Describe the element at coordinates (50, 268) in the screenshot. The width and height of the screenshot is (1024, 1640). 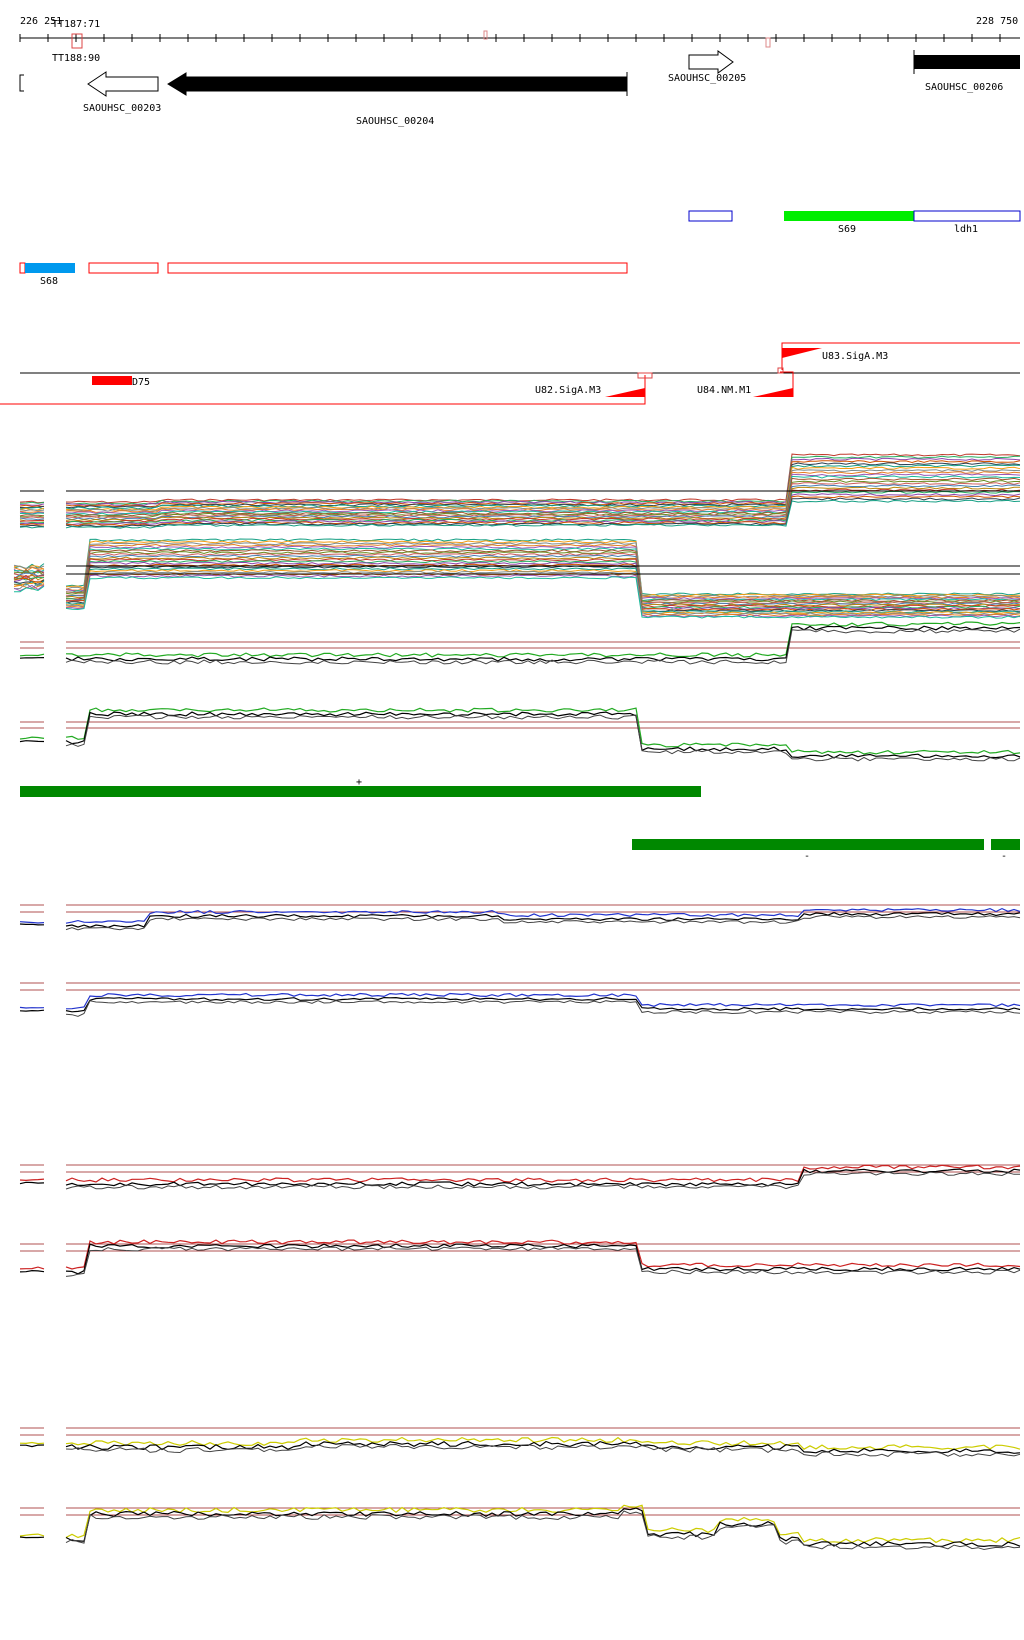
I see `feature-s68` at that location.